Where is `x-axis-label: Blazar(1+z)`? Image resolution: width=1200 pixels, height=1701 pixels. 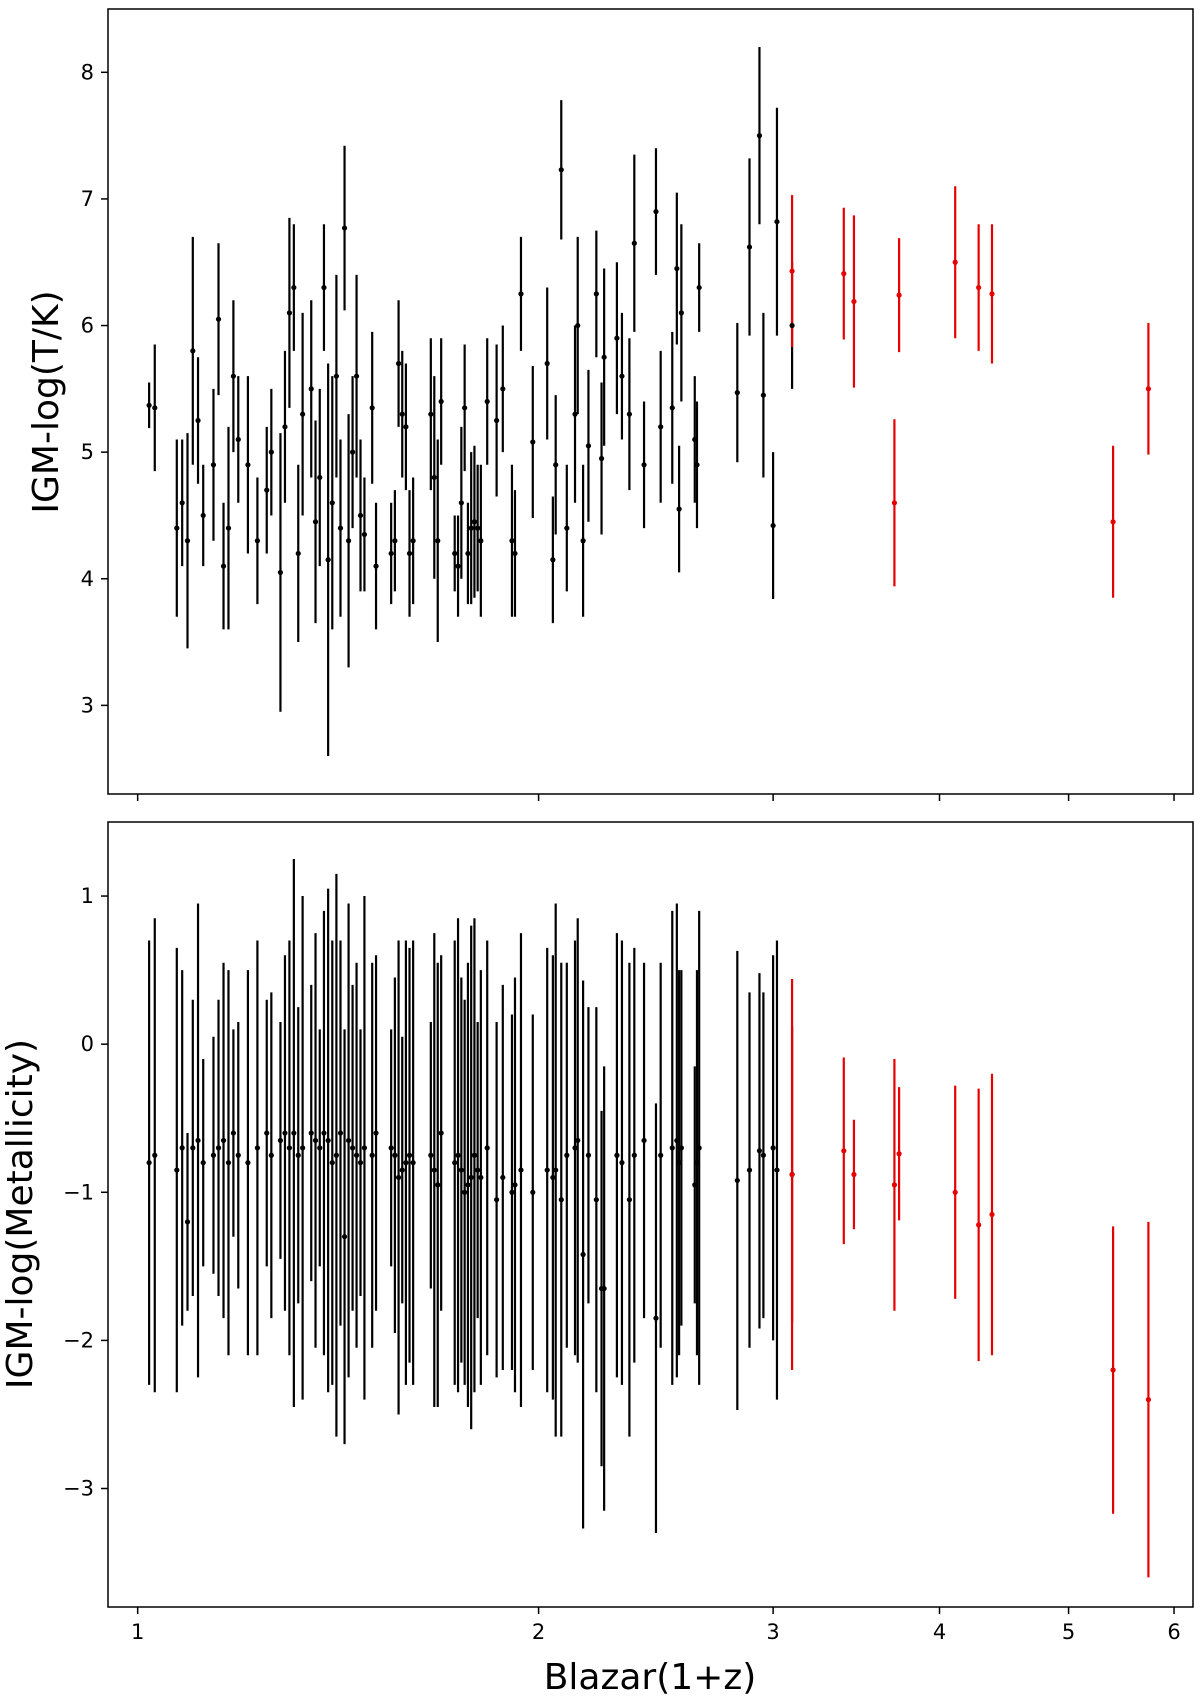
x-axis-label: Blazar(1+z) is located at coordinates (650, 1677).